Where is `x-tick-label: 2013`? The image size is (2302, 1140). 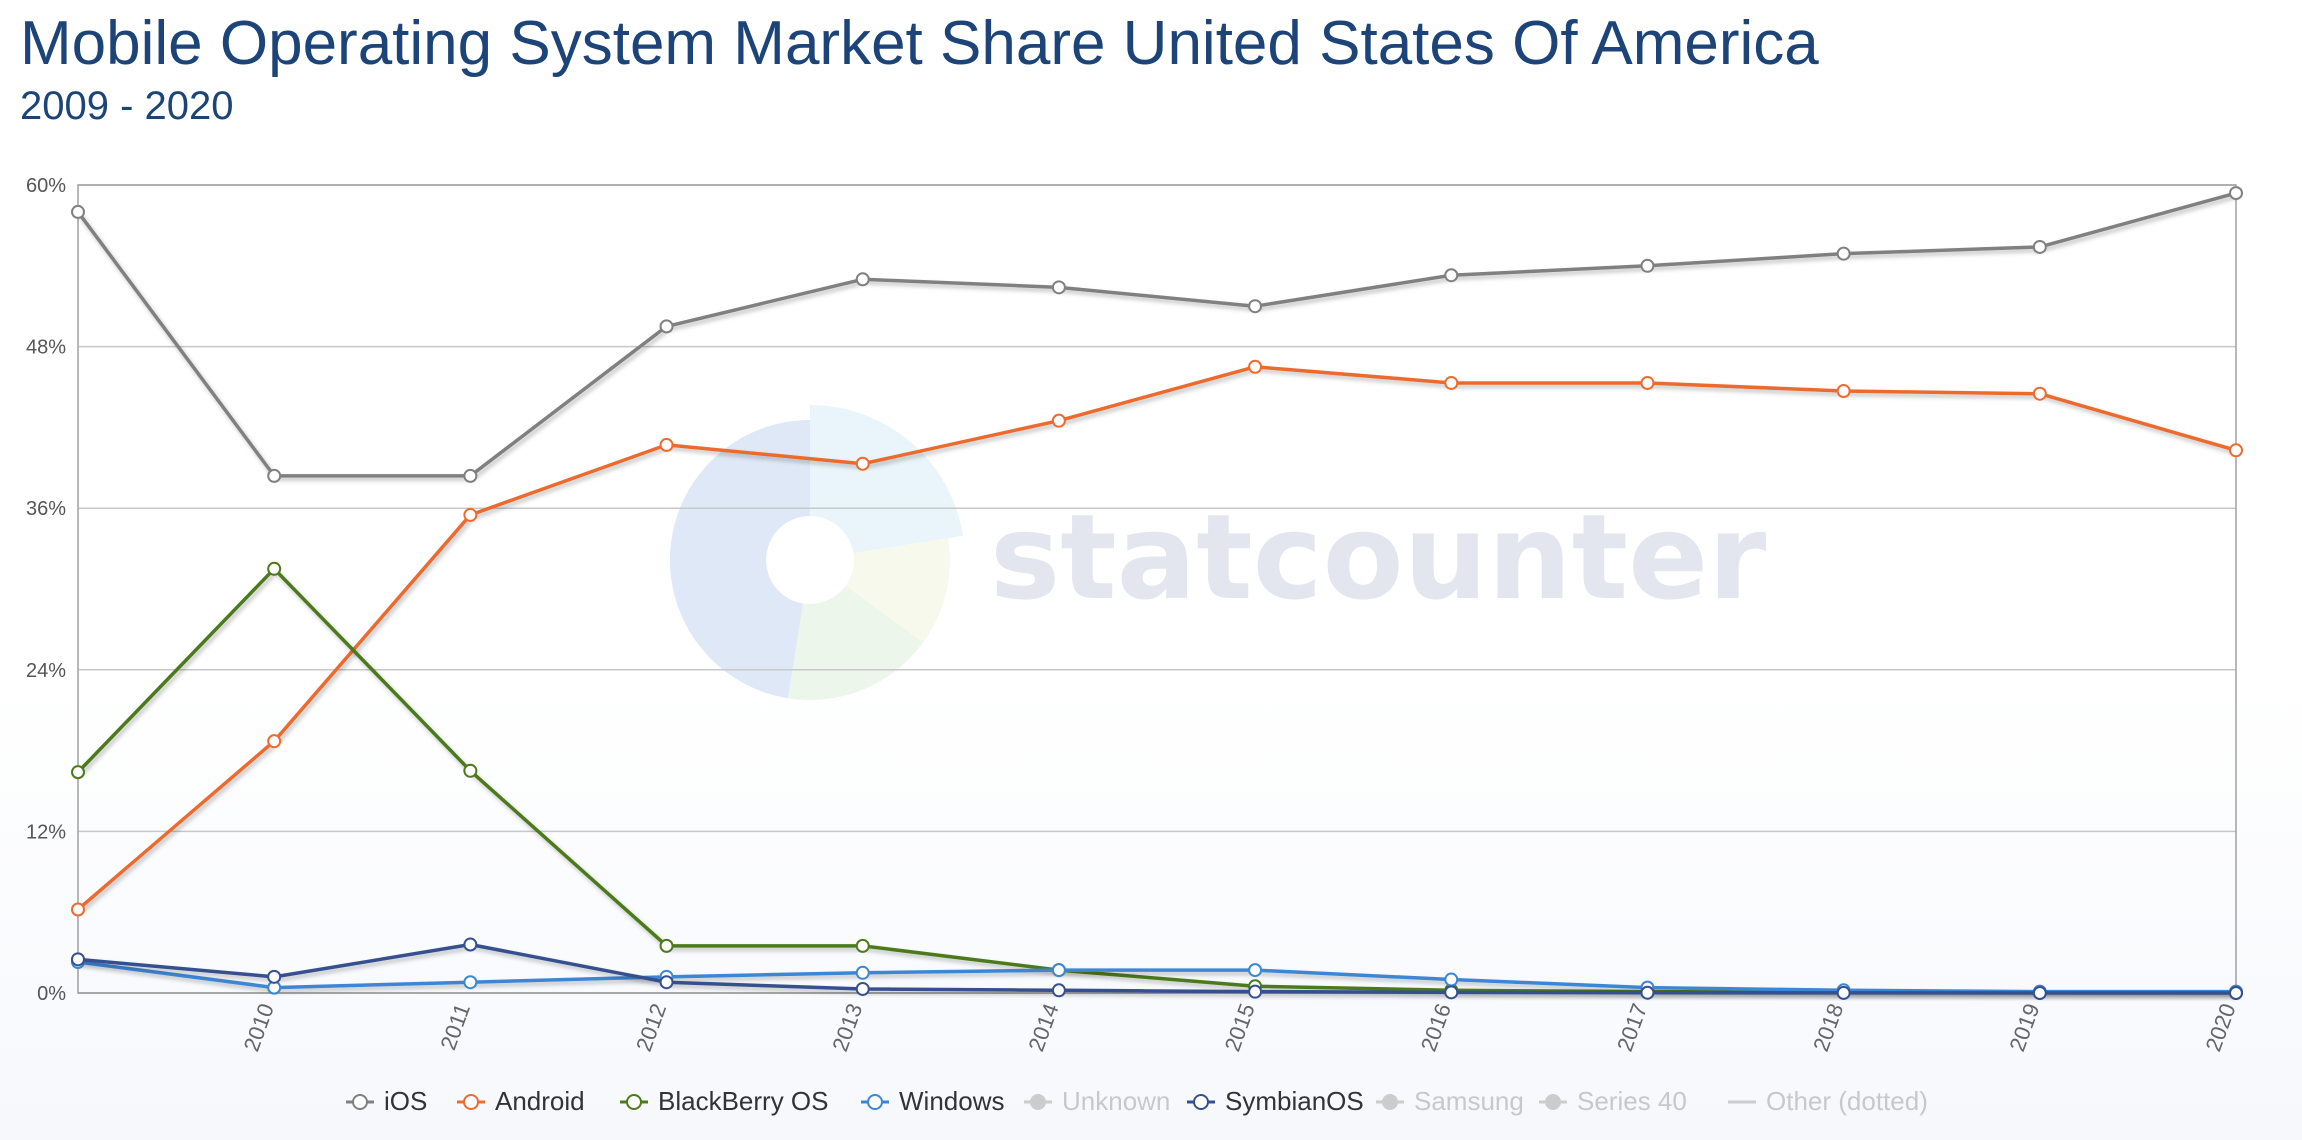
x-tick-label: 2013 is located at coordinates (847, 1027).